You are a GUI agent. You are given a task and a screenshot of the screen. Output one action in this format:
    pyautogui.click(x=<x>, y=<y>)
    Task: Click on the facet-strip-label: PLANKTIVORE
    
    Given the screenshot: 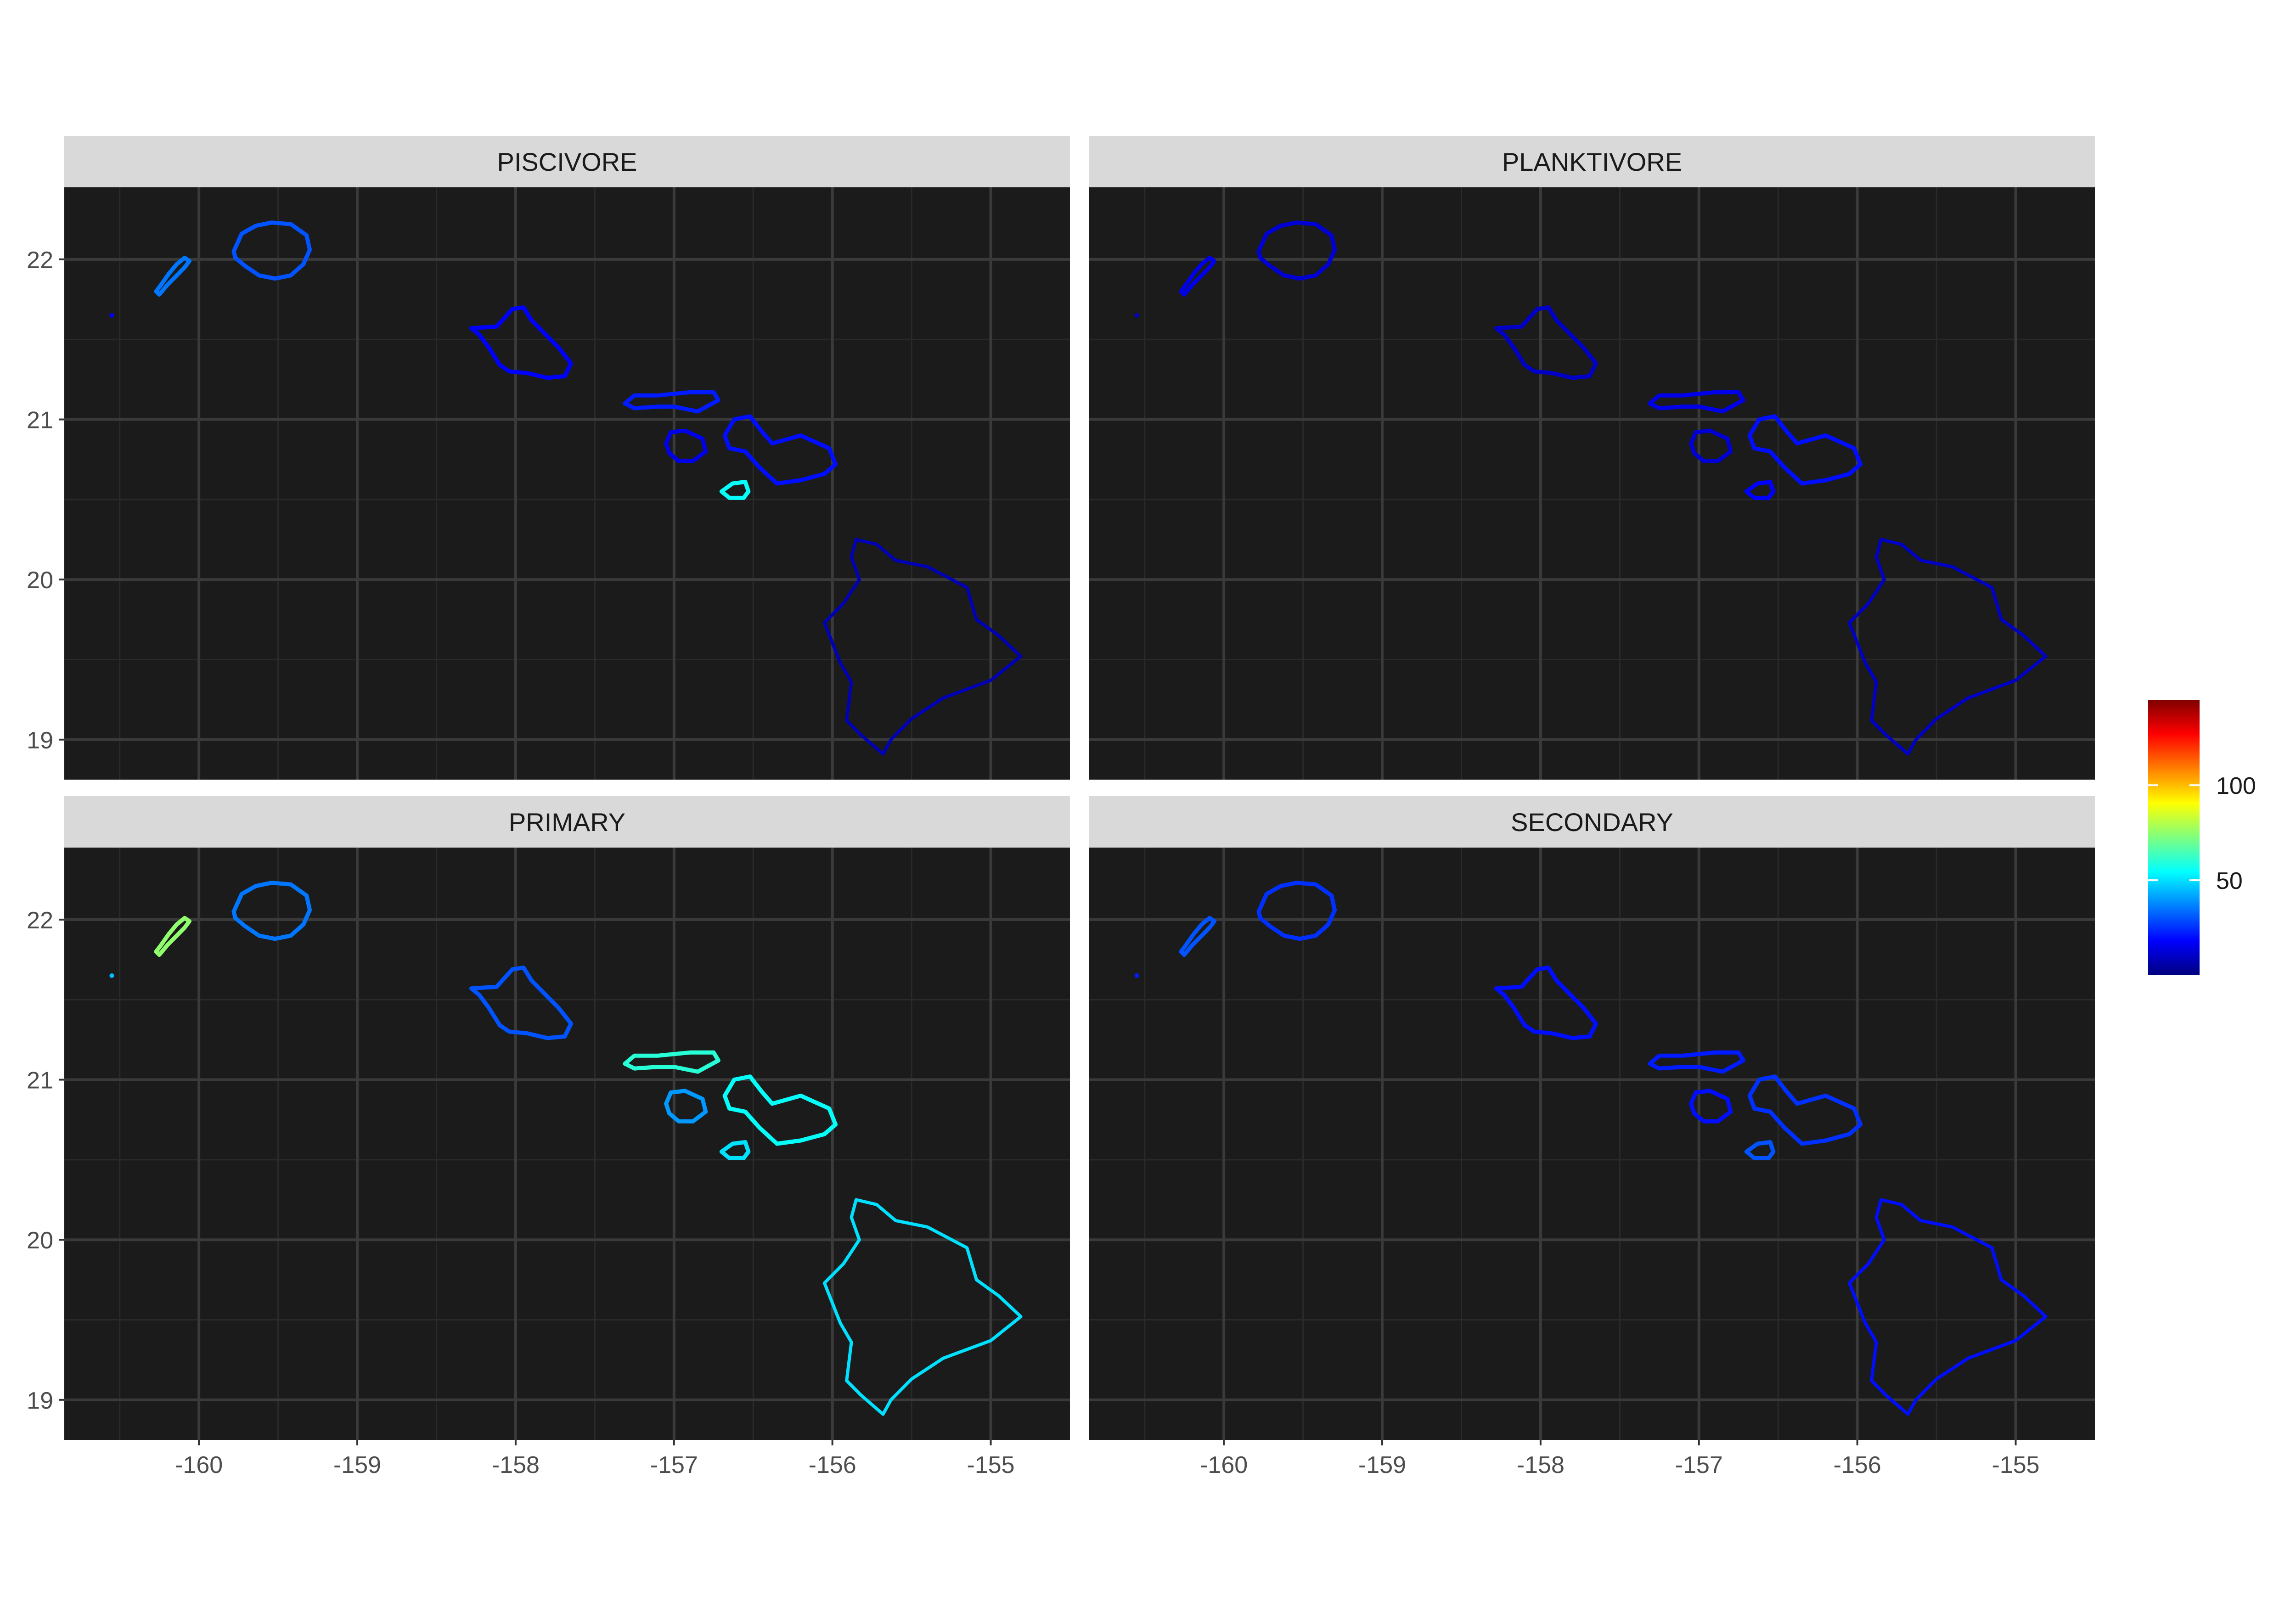 What is the action you would take?
    pyautogui.click(x=1592, y=161)
    